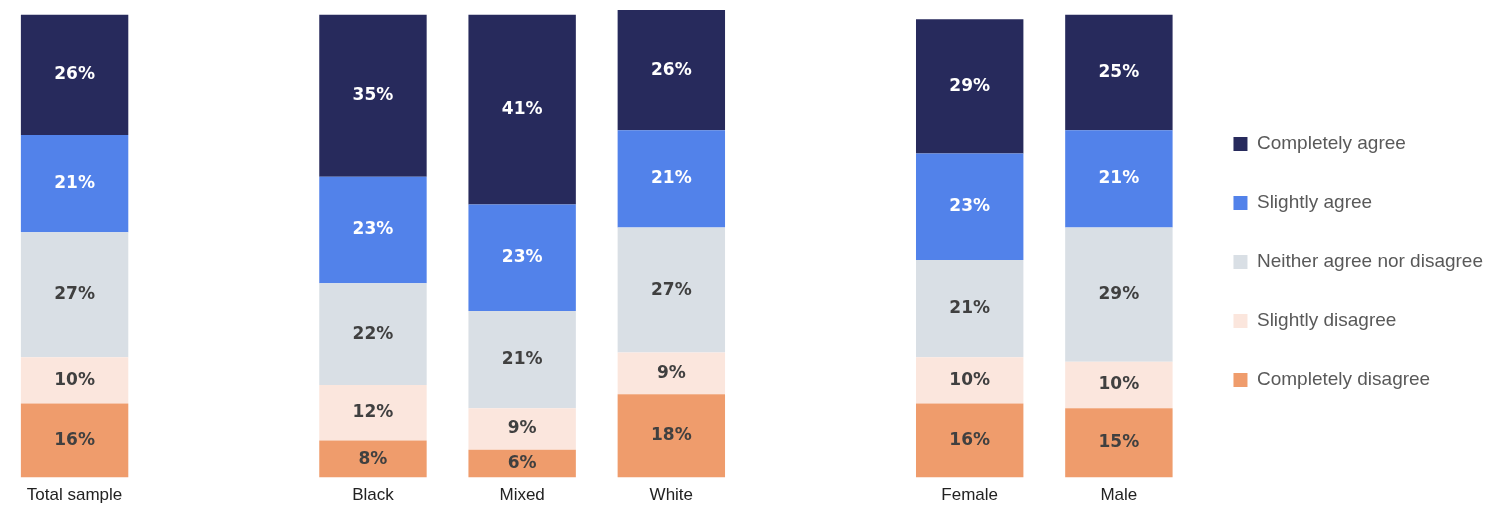  What do you see at coordinates (1119, 495) in the screenshot?
I see `x-tick-label: Male` at bounding box center [1119, 495].